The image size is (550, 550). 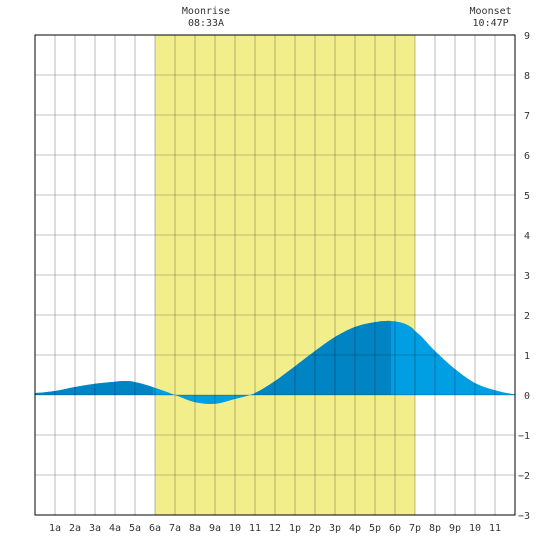 I want to click on y-tick-label: 8, so click(x=527, y=76).